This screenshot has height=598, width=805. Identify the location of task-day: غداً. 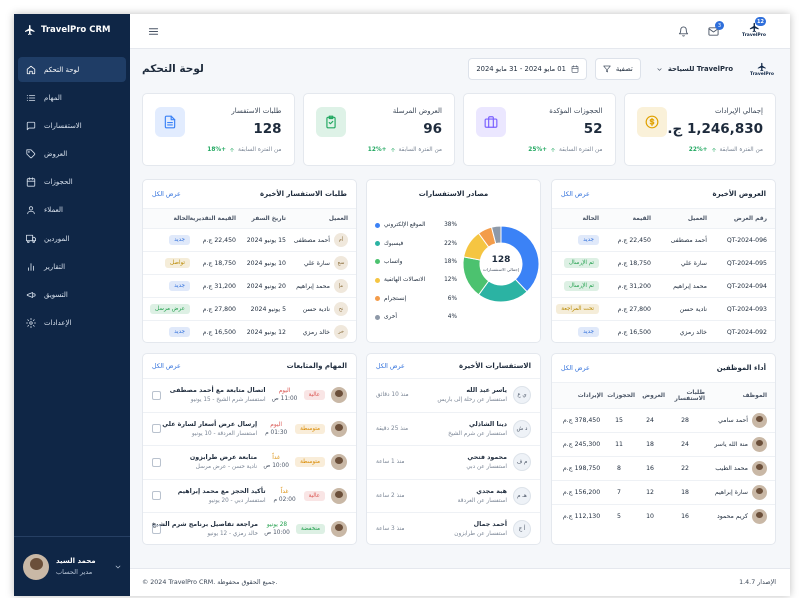
(276, 458).